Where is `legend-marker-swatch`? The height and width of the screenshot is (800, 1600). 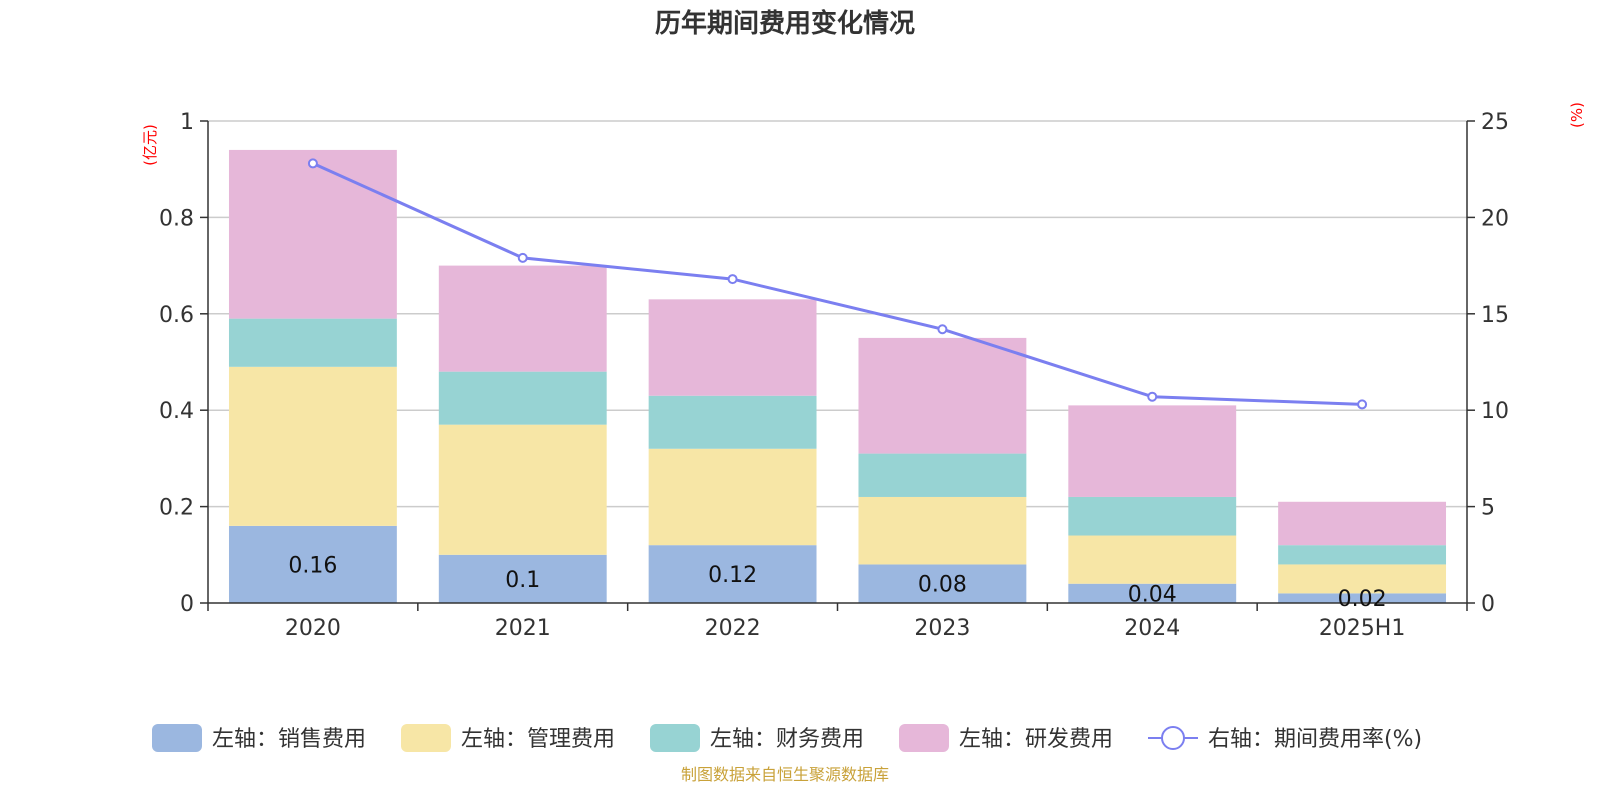
legend-marker-swatch is located at coordinates (1173, 738).